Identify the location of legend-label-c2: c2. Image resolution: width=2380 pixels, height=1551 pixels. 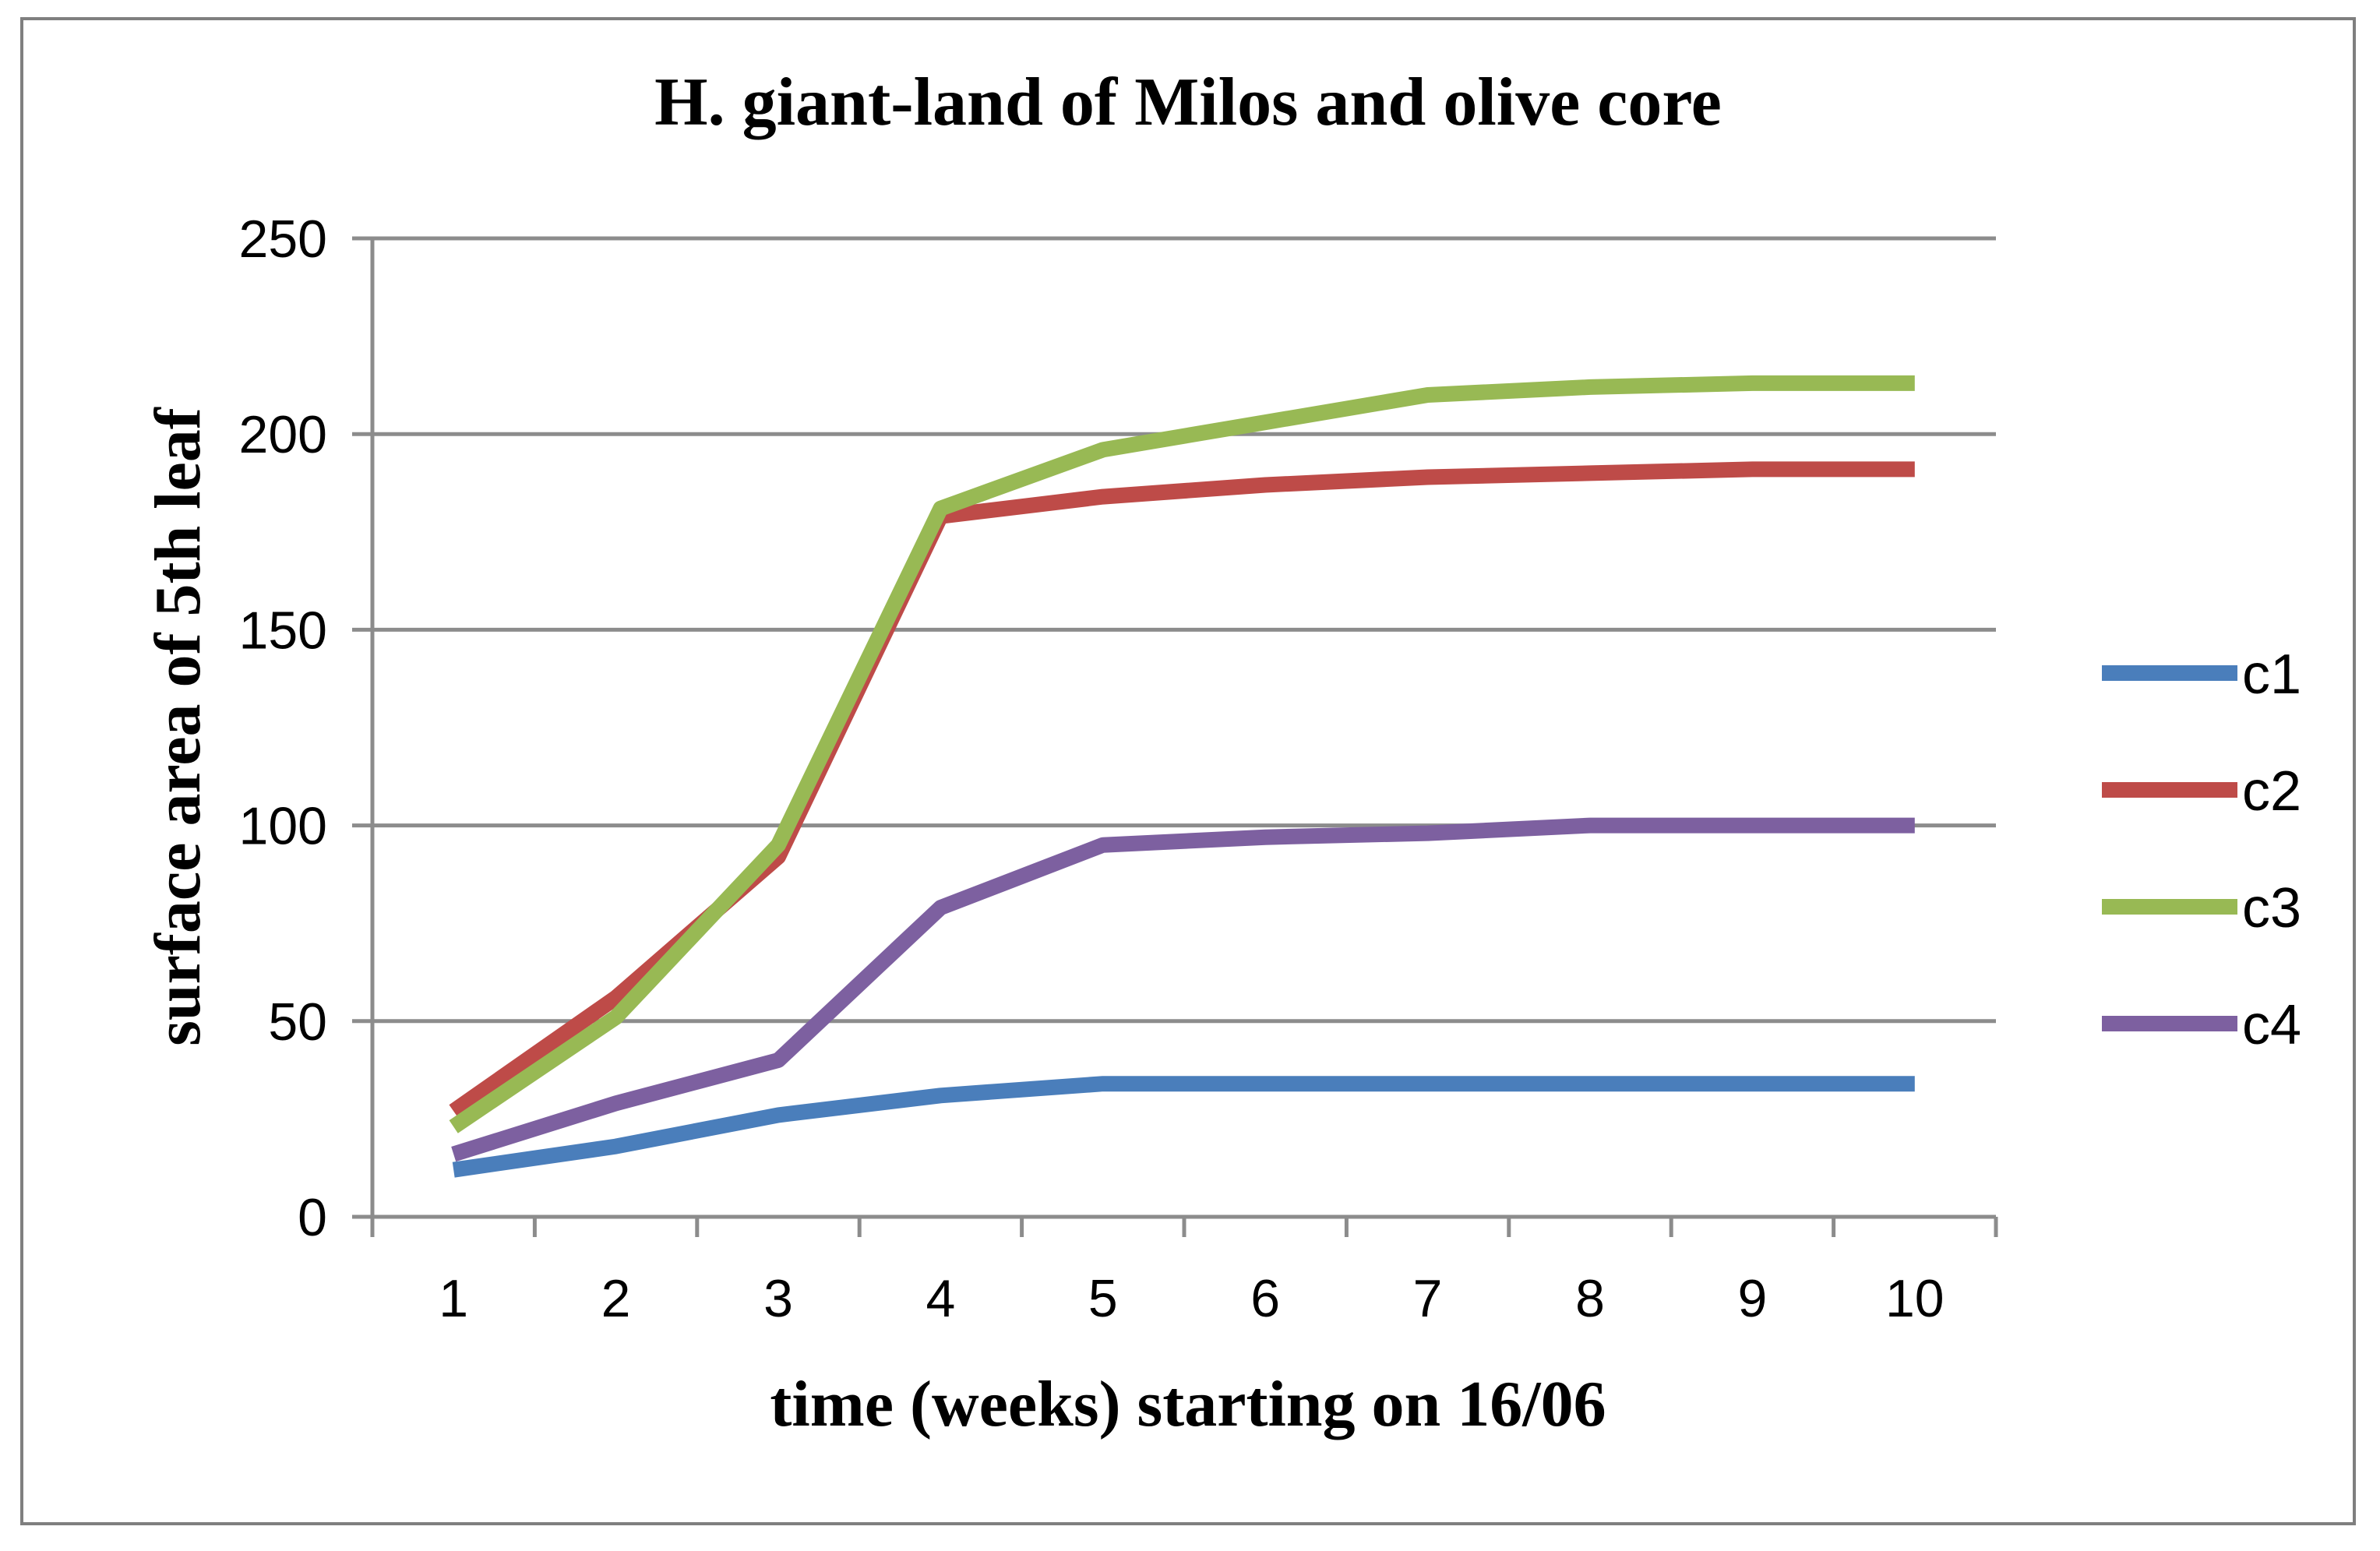
(2271, 791).